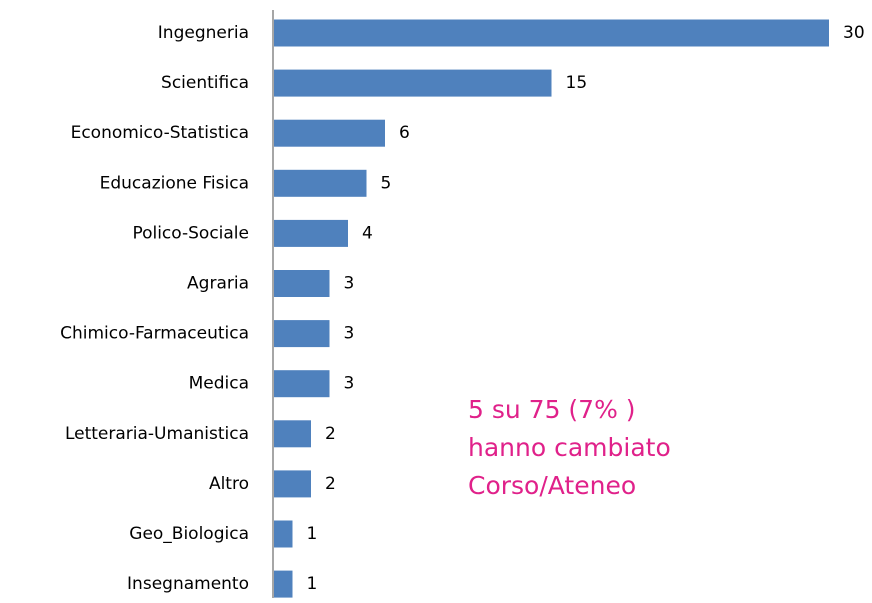  I want to click on value-label: 30, so click(854, 33).